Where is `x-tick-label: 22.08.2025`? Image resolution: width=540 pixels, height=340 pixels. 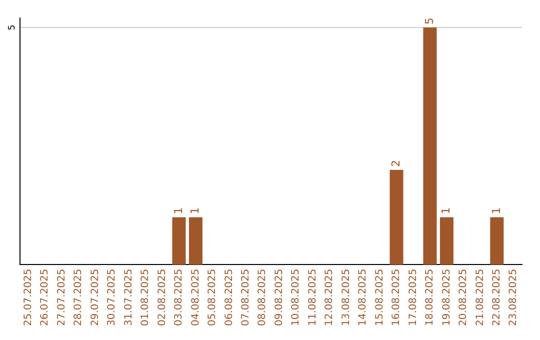 x-tick-label: 22.08.2025 is located at coordinates (496, 297).